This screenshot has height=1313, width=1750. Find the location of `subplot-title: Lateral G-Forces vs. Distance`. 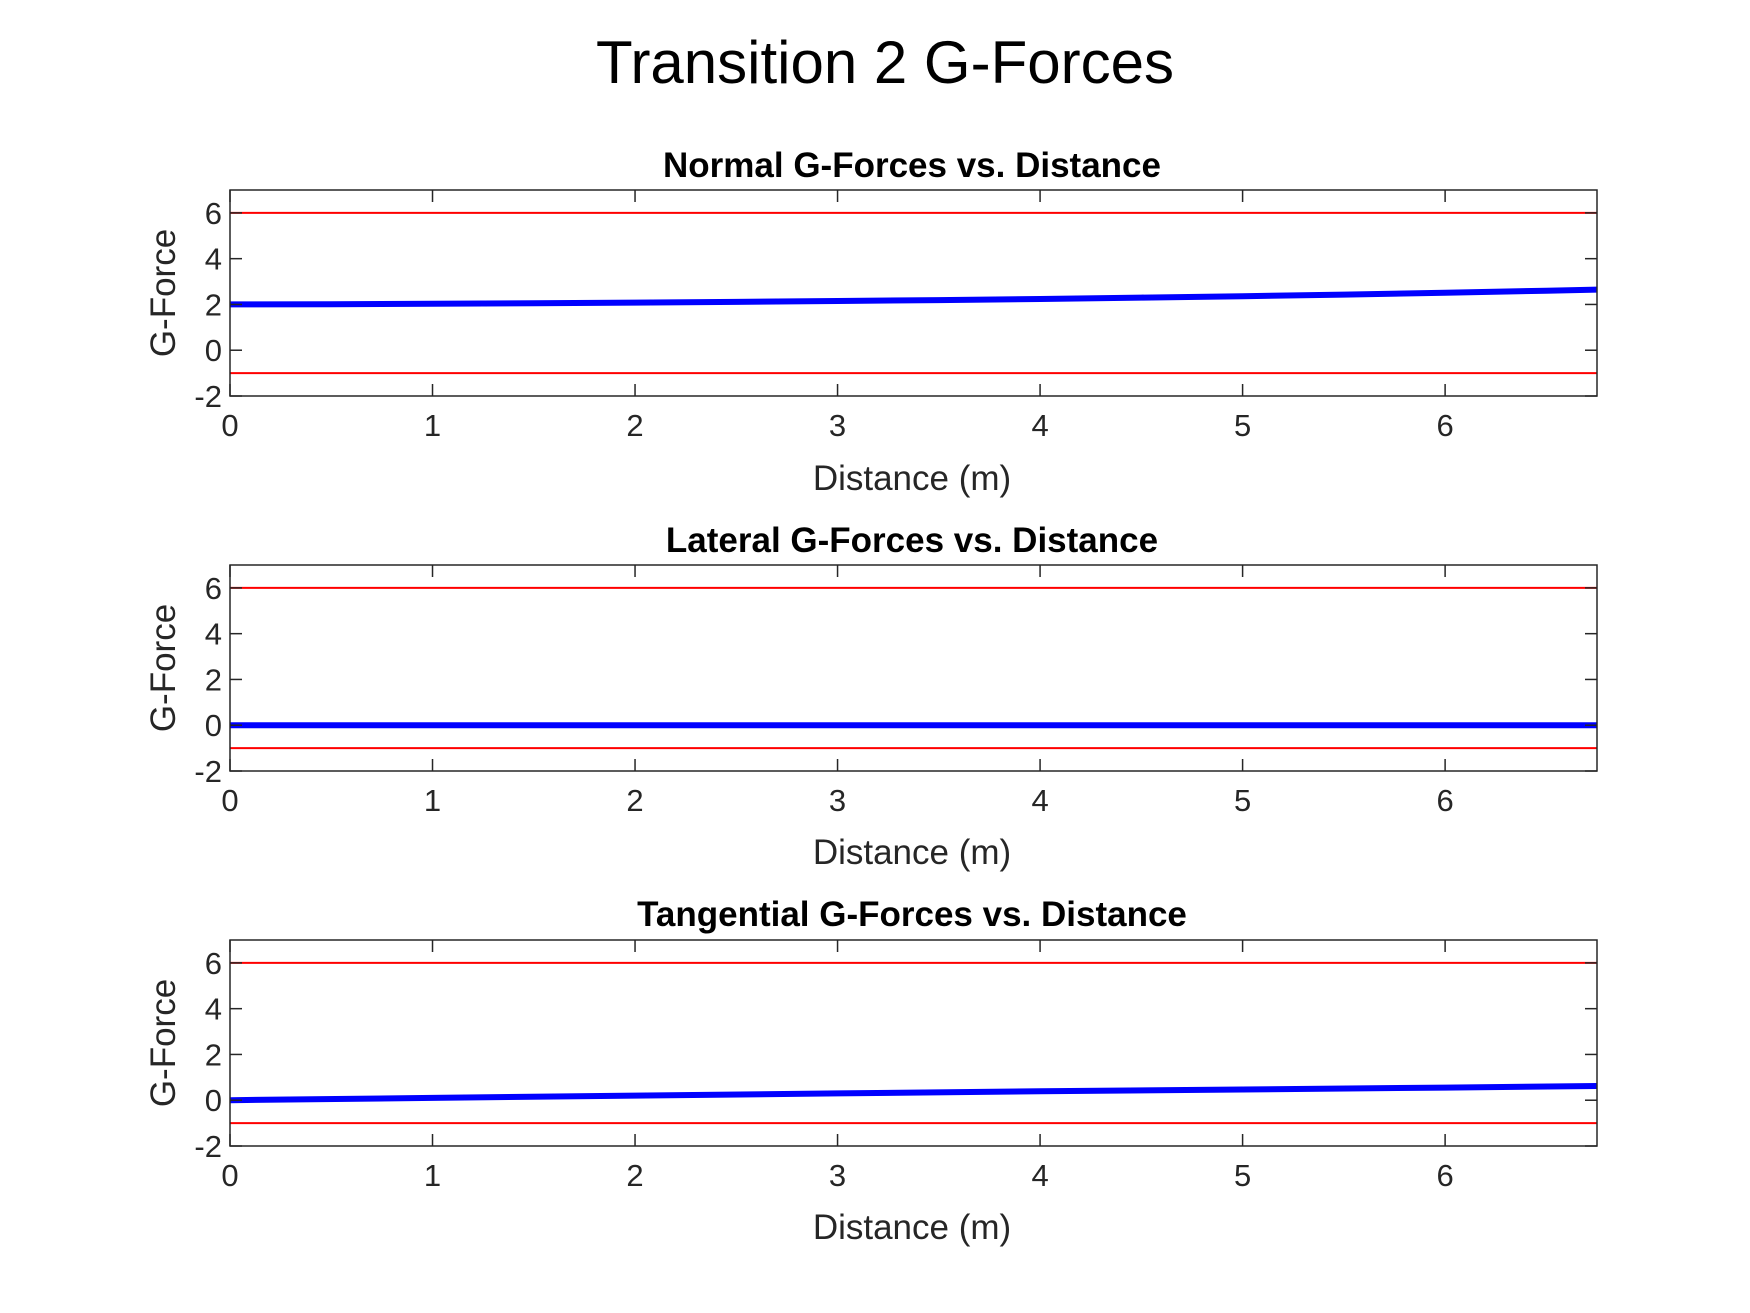

subplot-title: Lateral G-Forces vs. Distance is located at coordinates (912, 540).